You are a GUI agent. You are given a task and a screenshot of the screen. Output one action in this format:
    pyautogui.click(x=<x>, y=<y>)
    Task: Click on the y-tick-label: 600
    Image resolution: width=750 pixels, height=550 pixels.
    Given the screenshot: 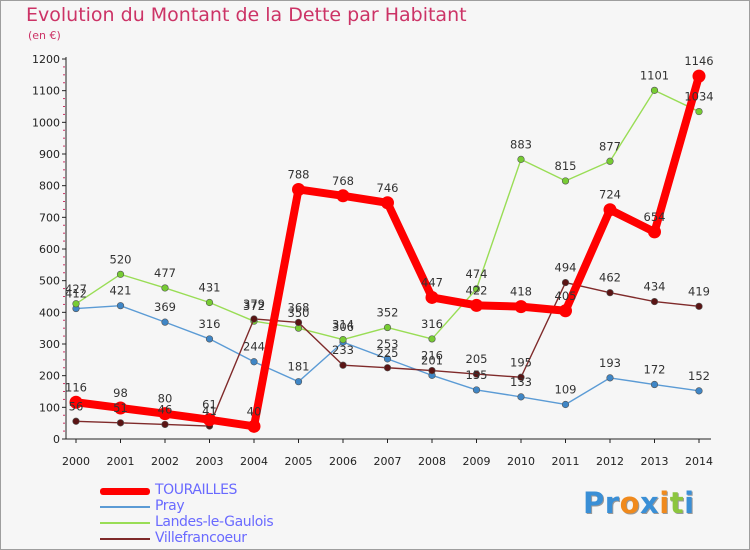 What is the action you would take?
    pyautogui.click(x=49, y=249)
    